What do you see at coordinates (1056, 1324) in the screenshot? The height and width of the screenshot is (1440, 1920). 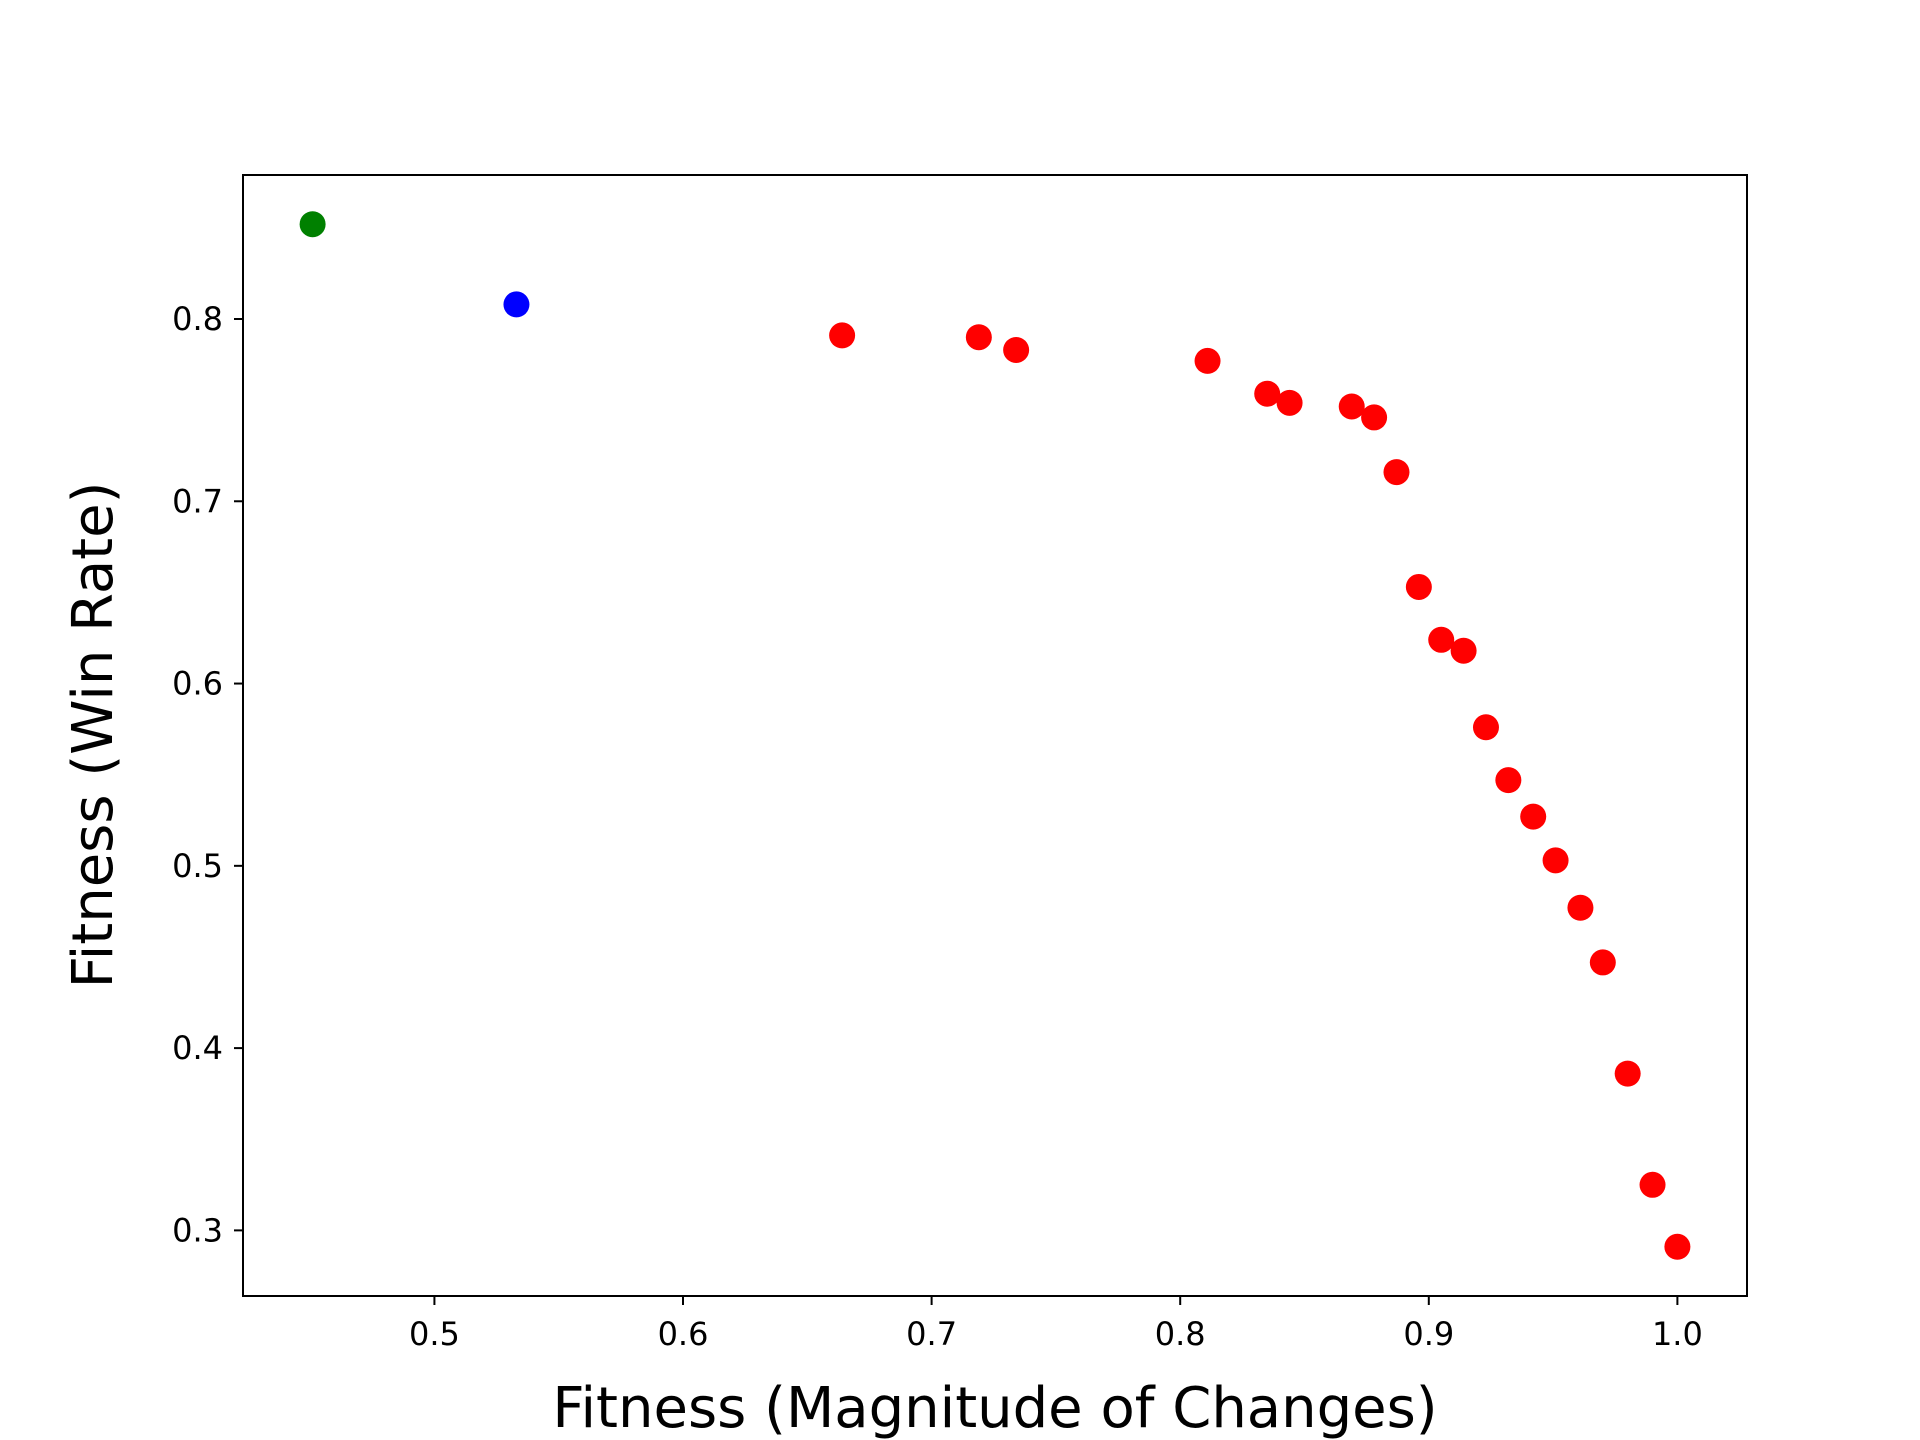 I see `x-axis-ticks: 0.5 0.6 0.7 0.8 0.9 1.0` at bounding box center [1056, 1324].